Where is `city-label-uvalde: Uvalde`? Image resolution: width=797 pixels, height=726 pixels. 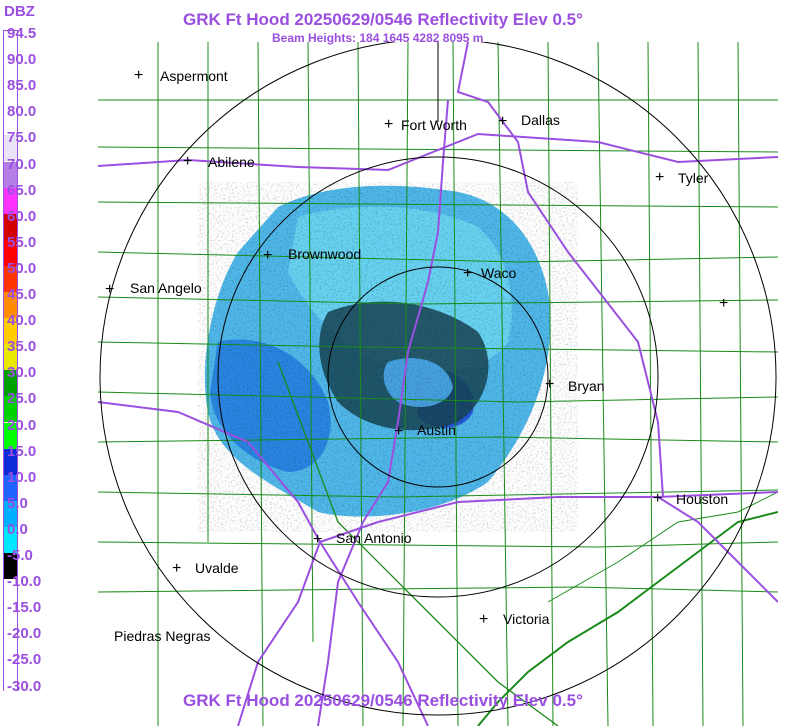 city-label-uvalde: Uvalde is located at coordinates (217, 568).